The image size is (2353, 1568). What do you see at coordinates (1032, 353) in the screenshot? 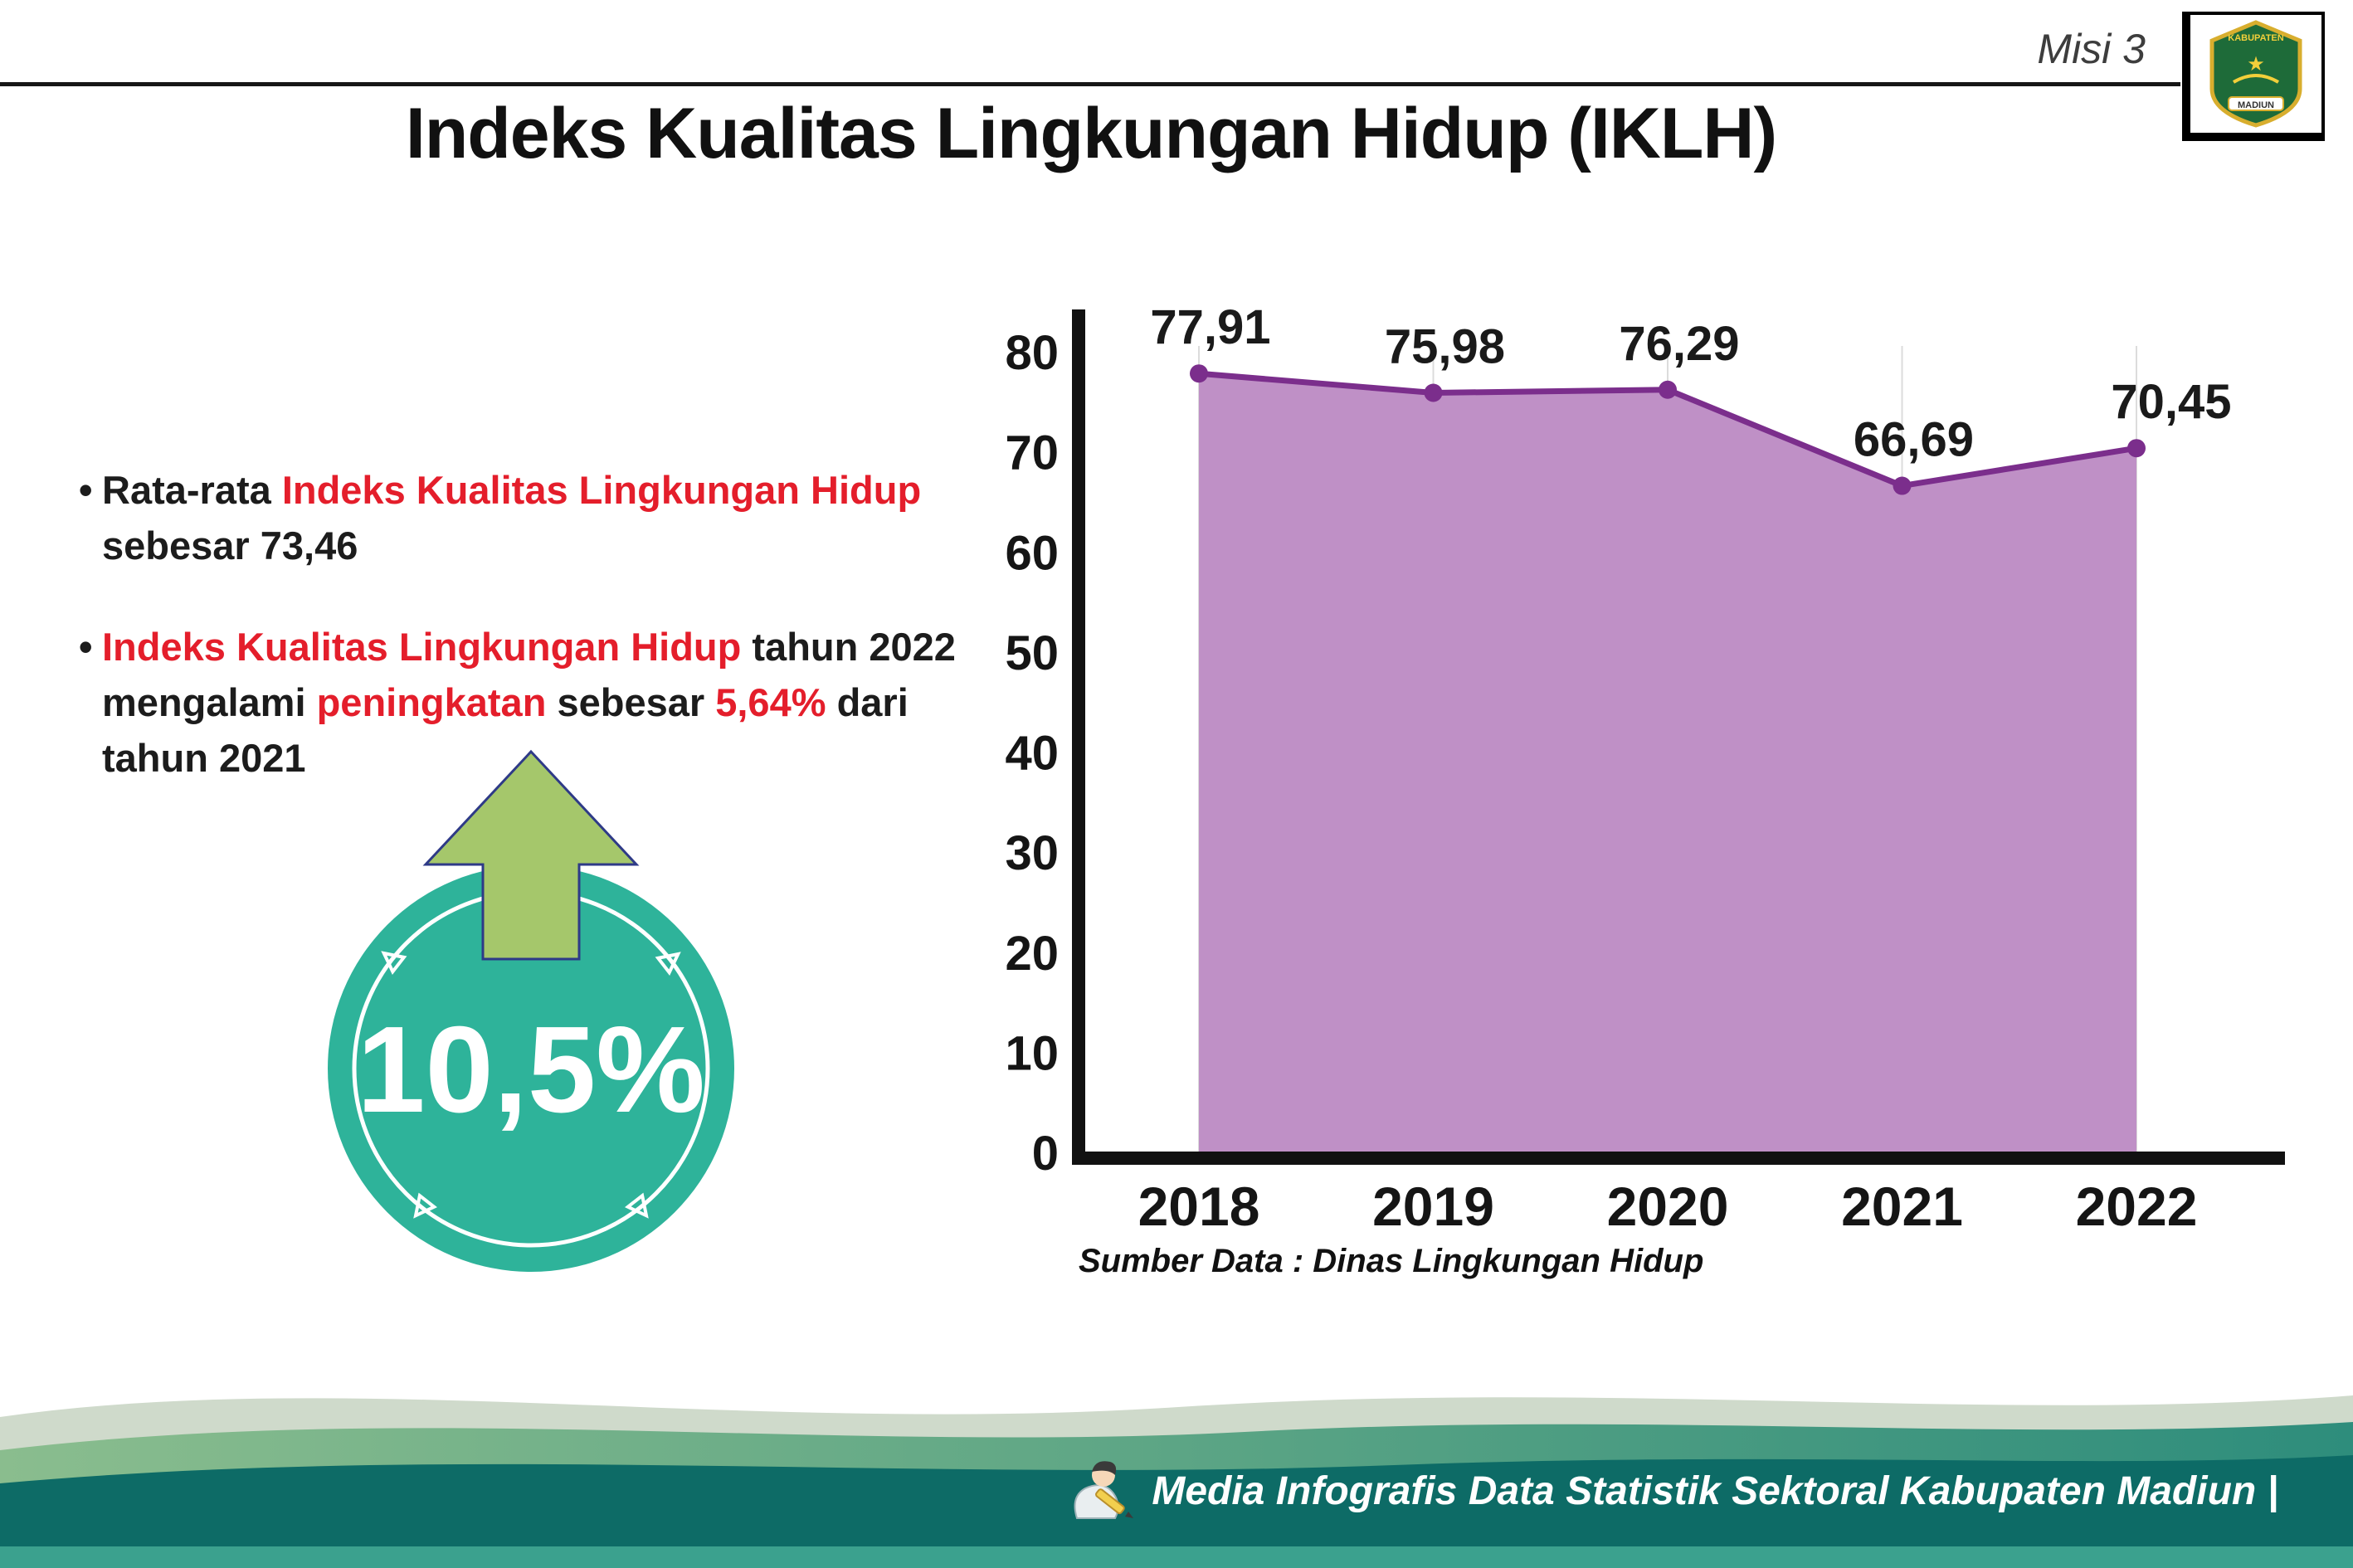
I see `chart-ytick-label: 80` at bounding box center [1032, 353].